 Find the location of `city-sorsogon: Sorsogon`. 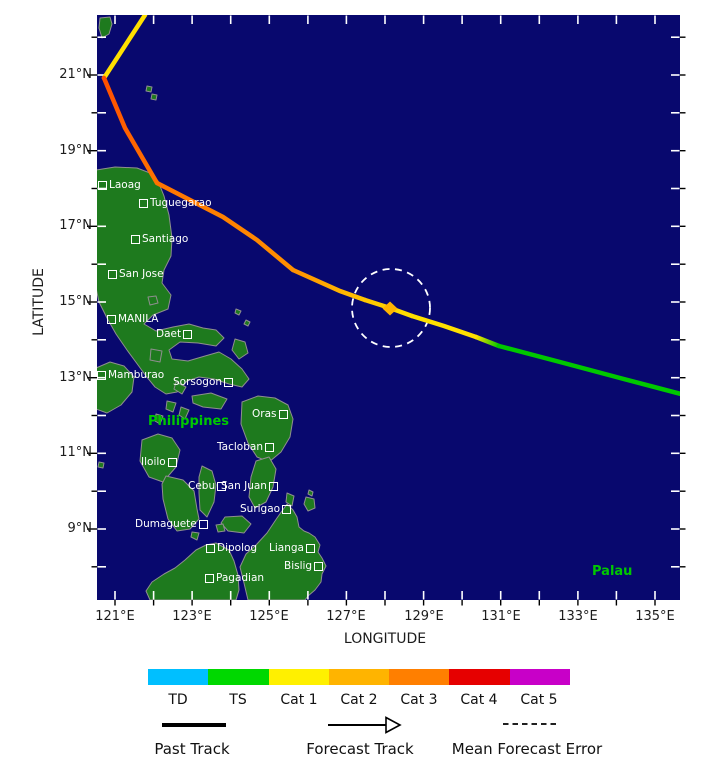

city-sorsogon: Sorsogon is located at coordinates (203, 382).